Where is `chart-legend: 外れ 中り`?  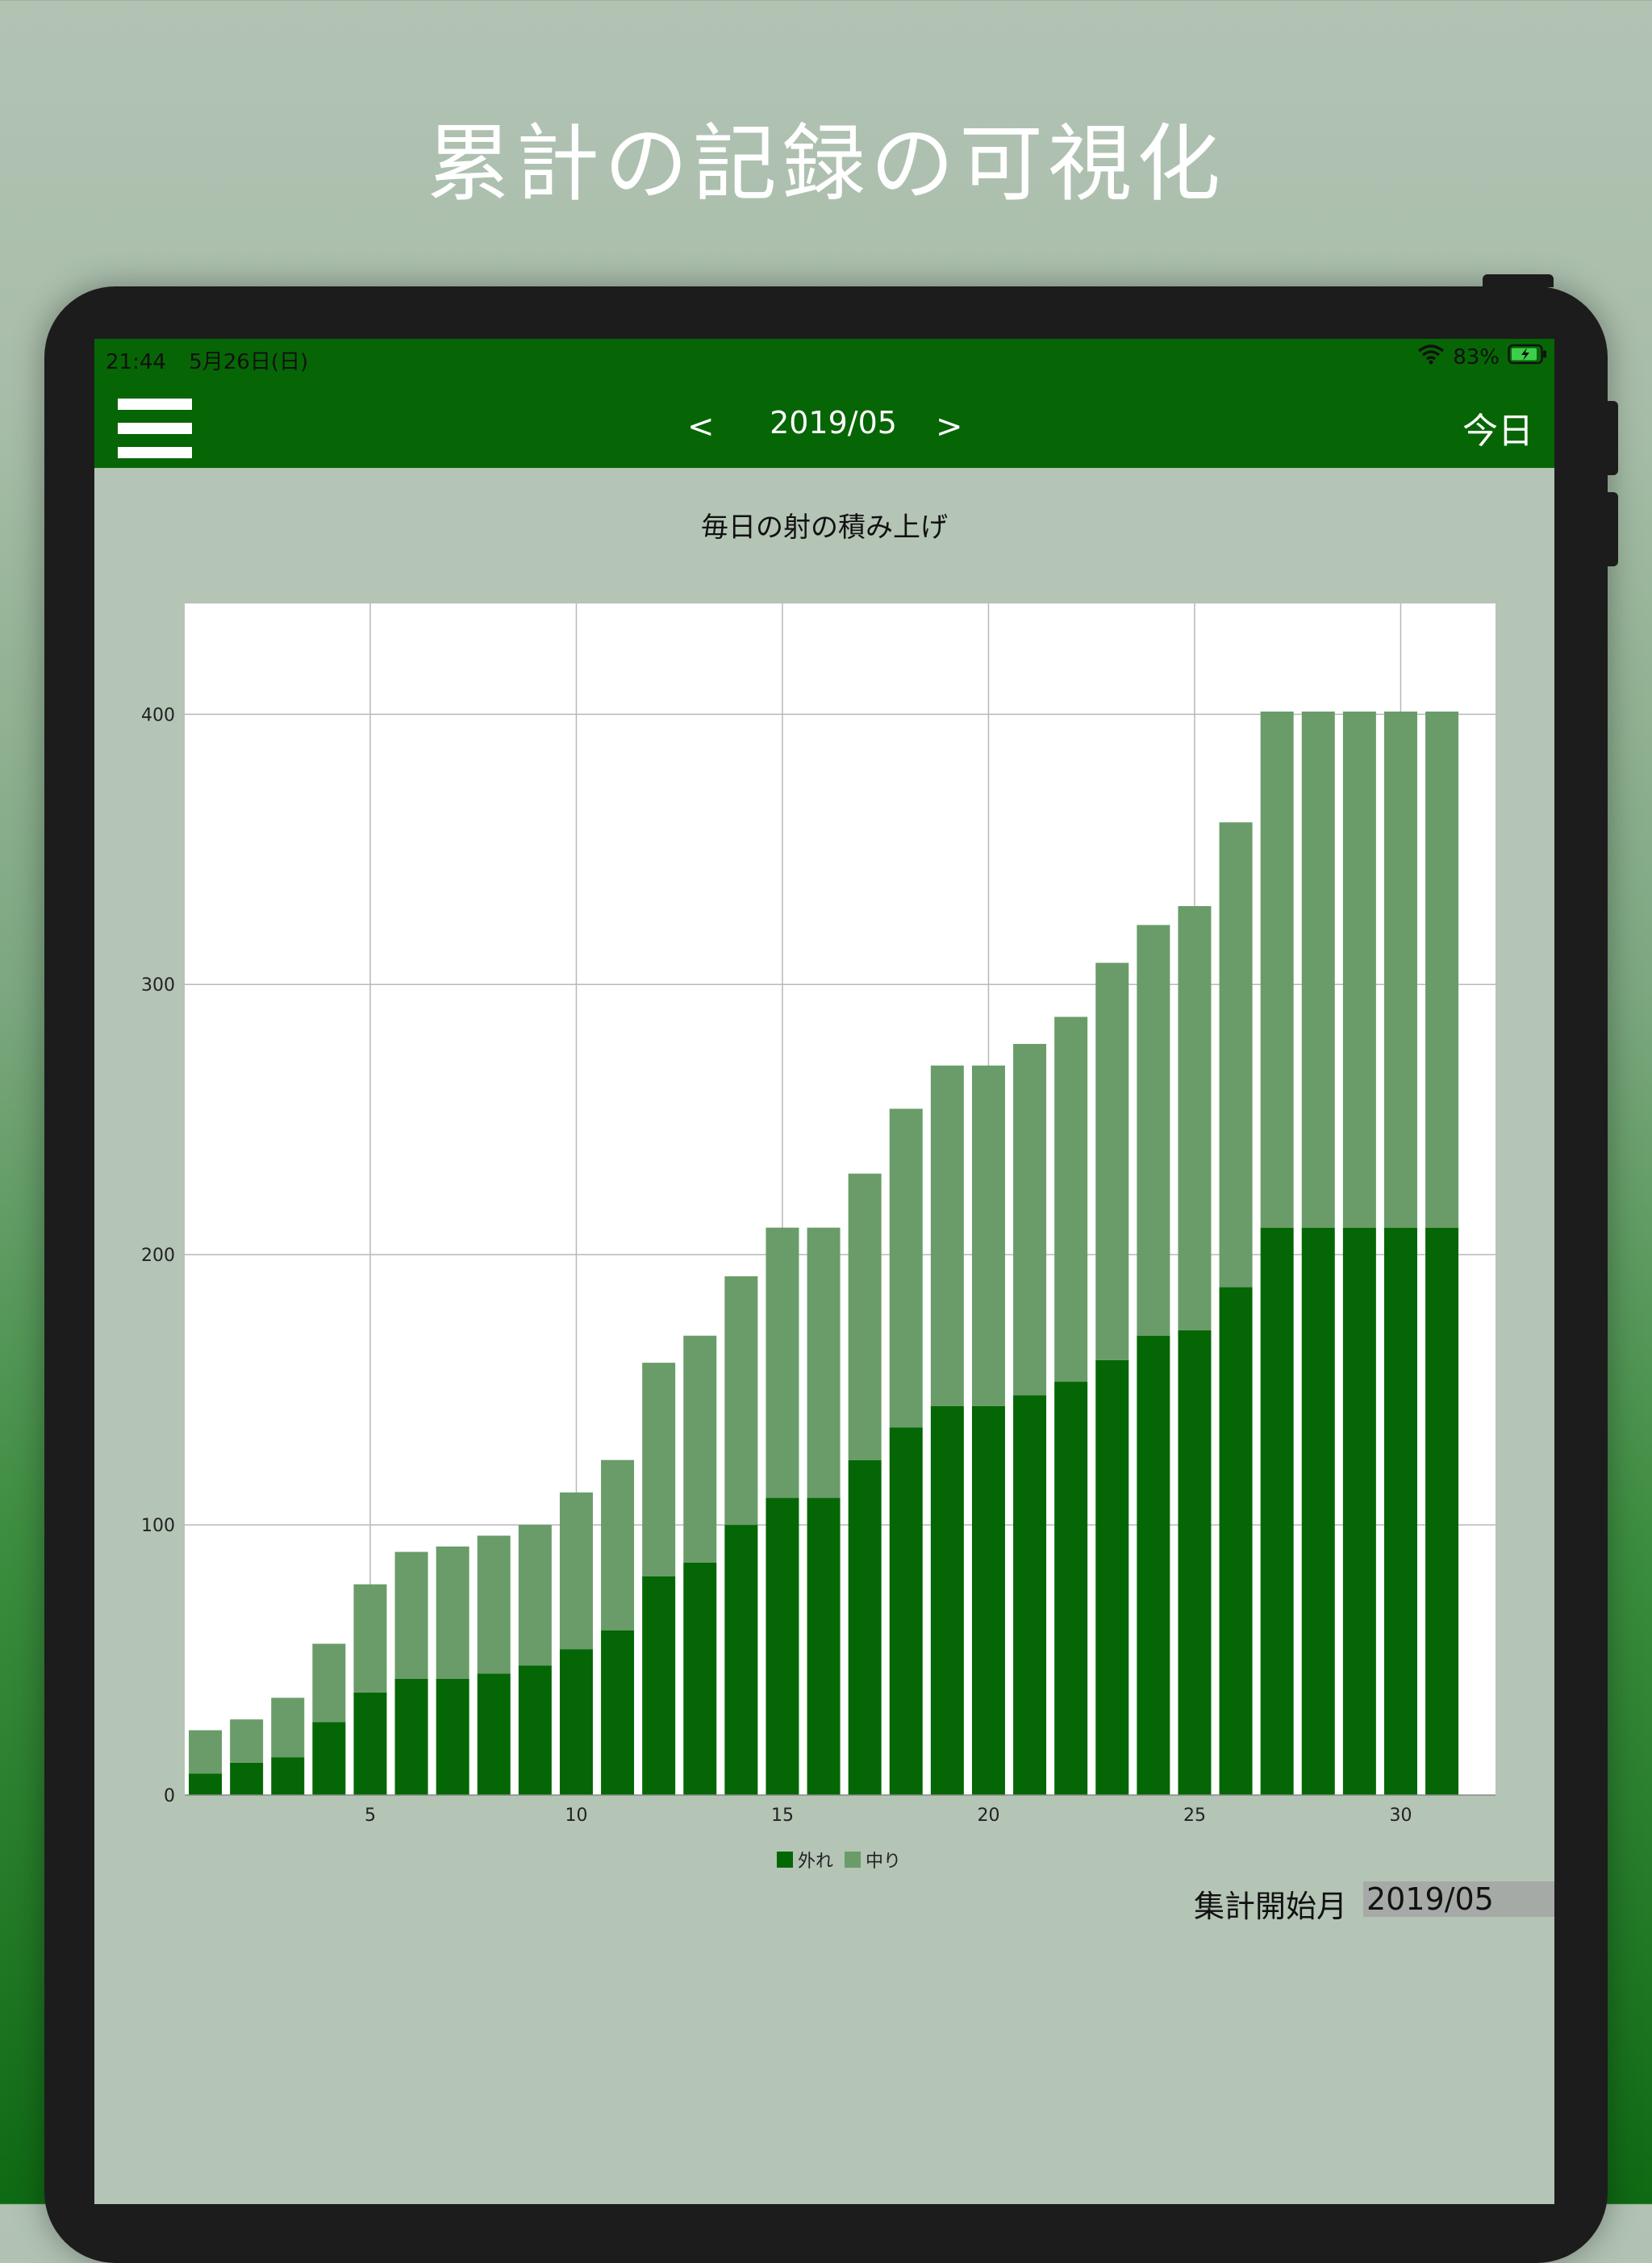 chart-legend: 外れ 中り is located at coordinates (839, 1860).